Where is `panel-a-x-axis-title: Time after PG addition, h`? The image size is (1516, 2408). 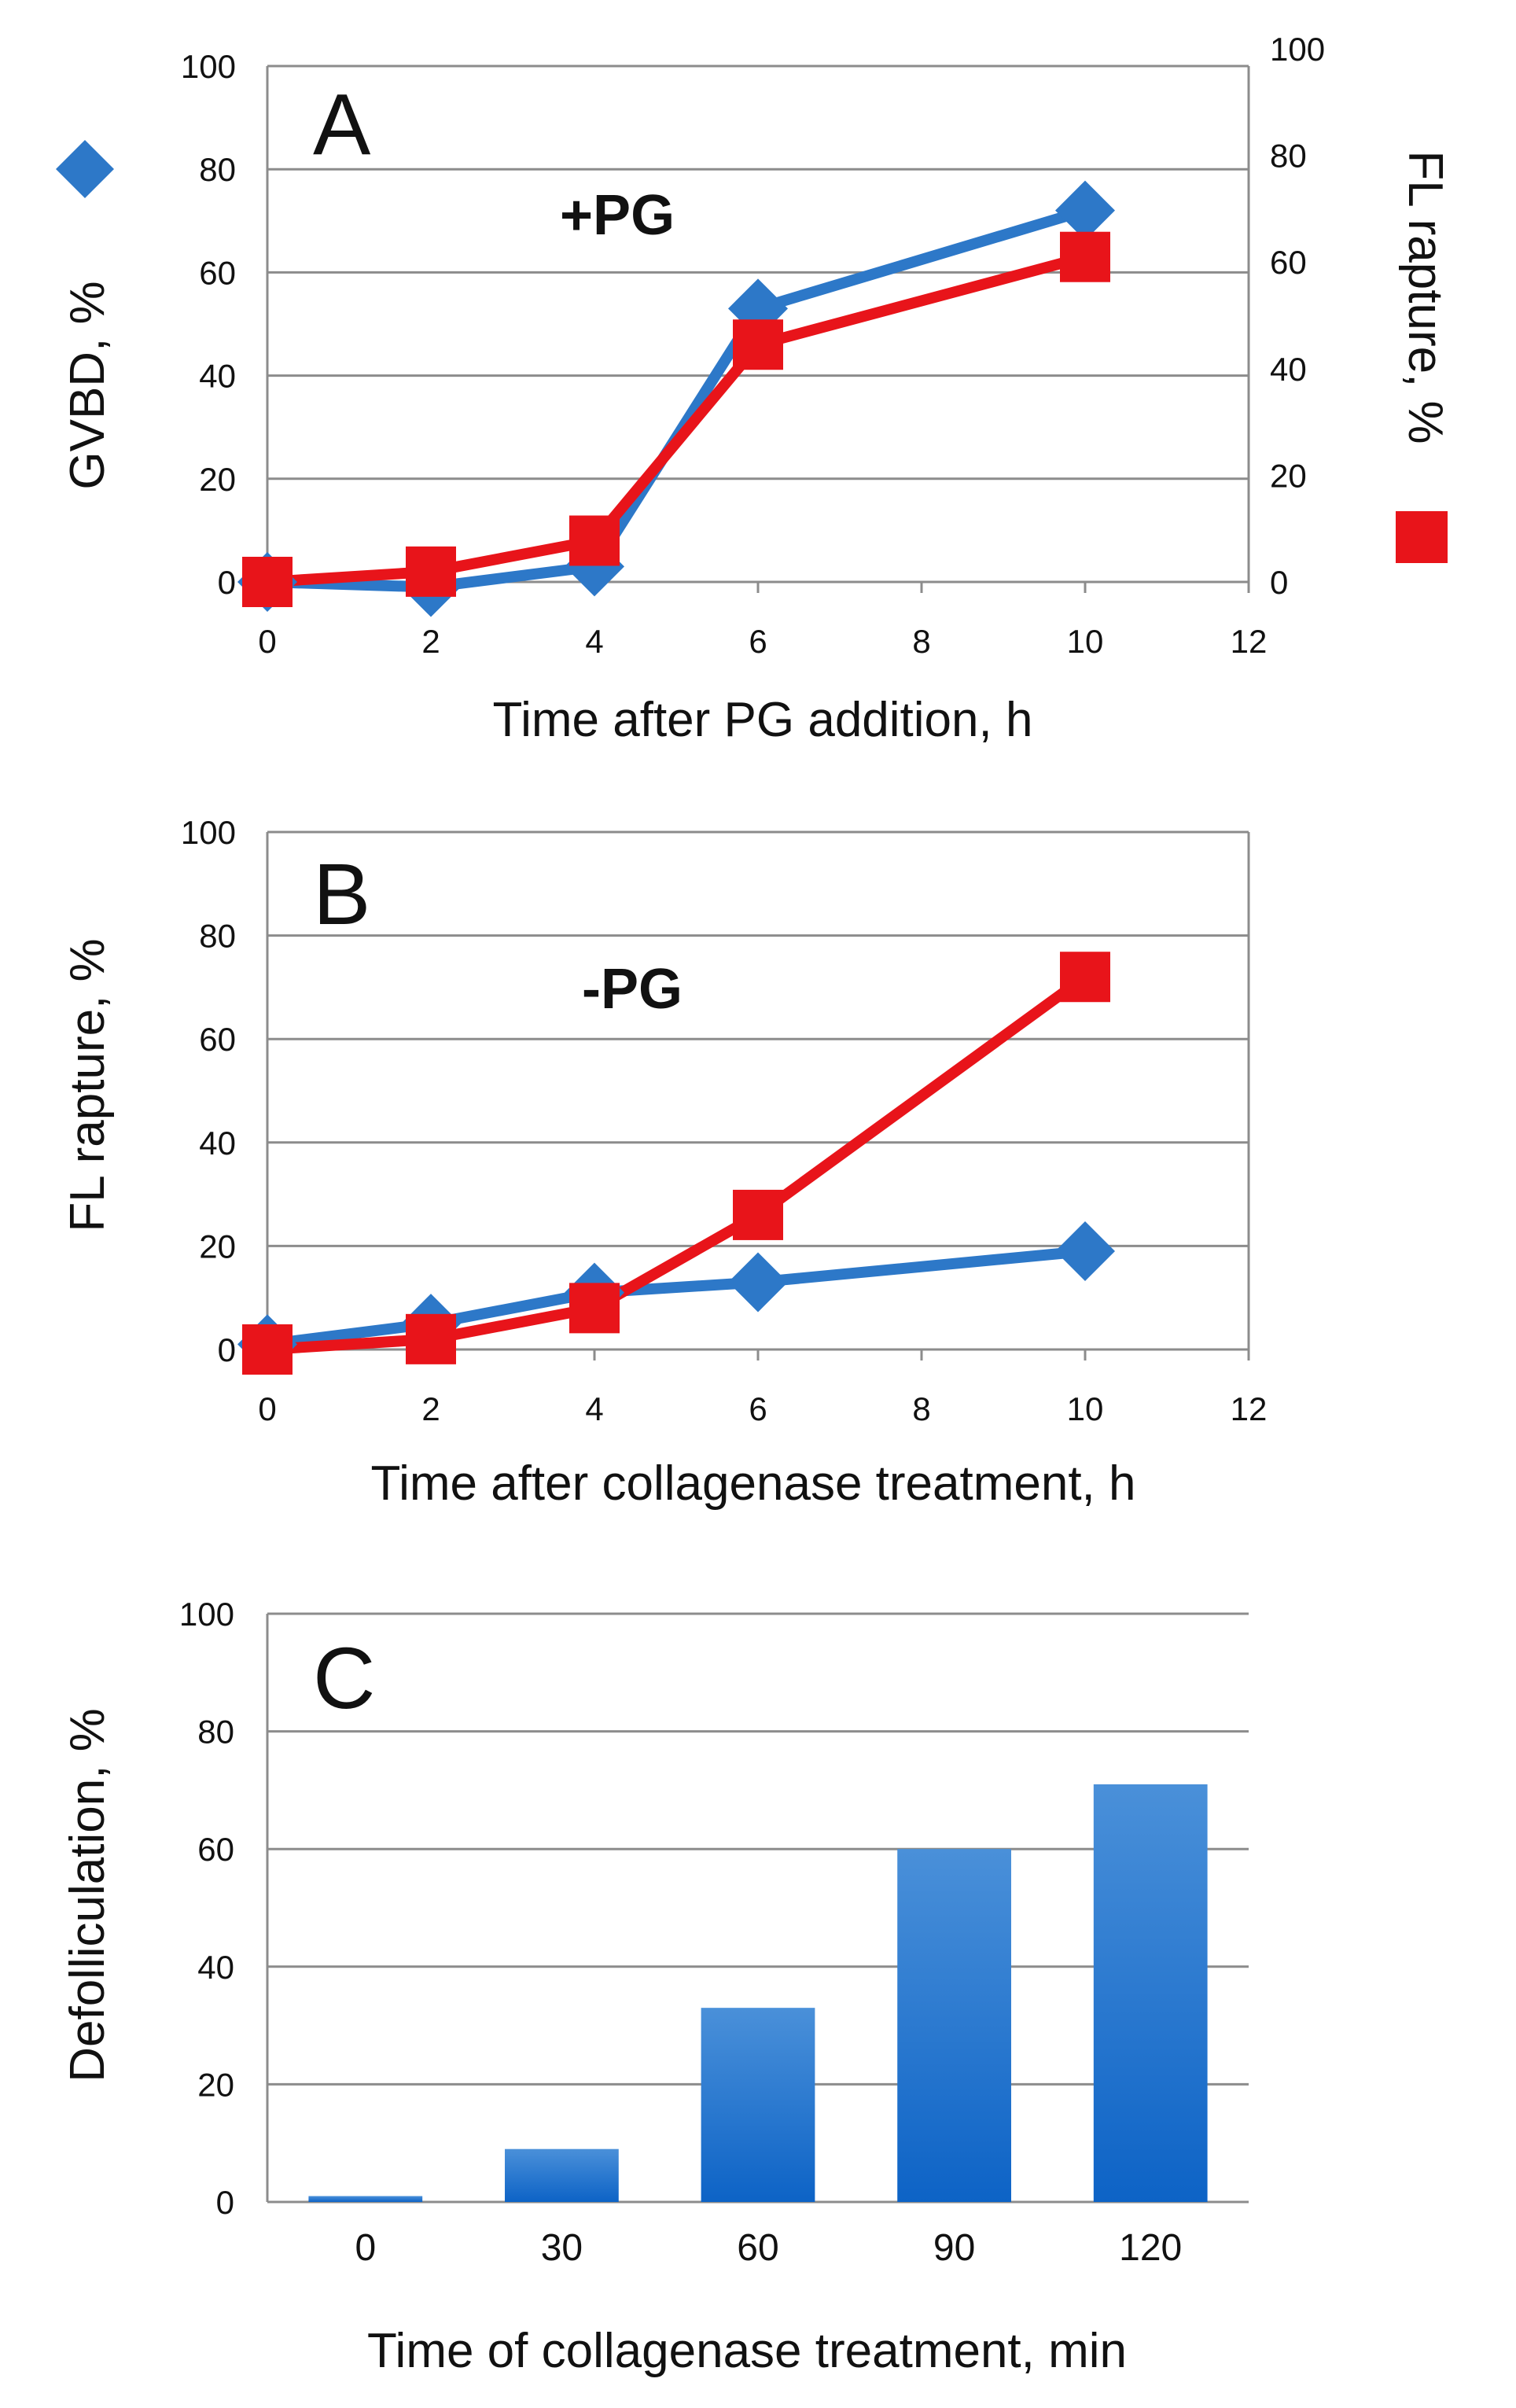 panel-a-x-axis-title: Time after PG addition, h is located at coordinates (763, 720).